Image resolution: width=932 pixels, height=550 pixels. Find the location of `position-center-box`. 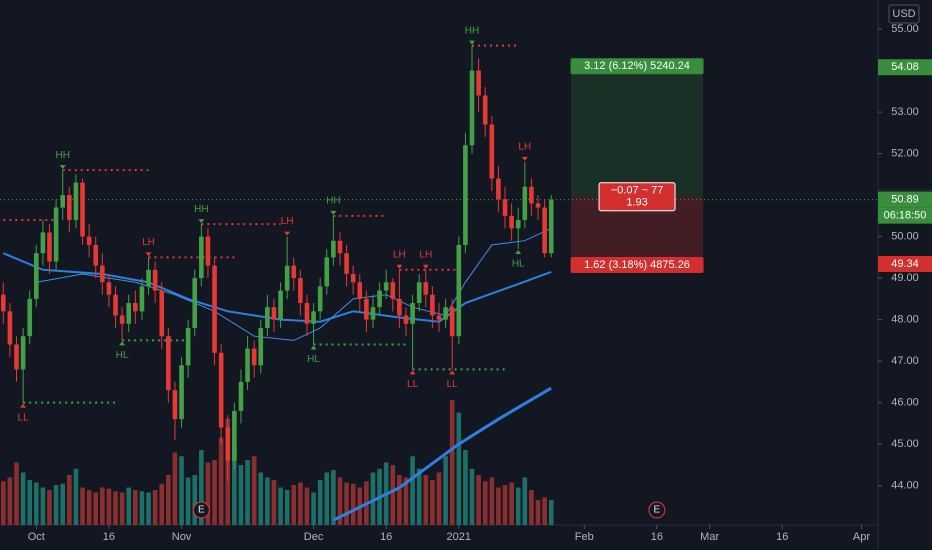

position-center-box is located at coordinates (637, 197).